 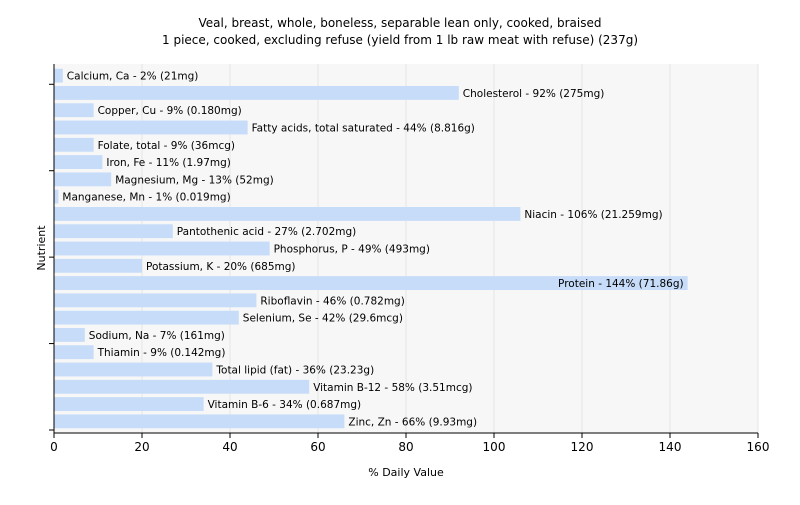 What do you see at coordinates (166, 146) in the screenshot?
I see `bar-label-4: Folate, total - 9% (36mcg)` at bounding box center [166, 146].